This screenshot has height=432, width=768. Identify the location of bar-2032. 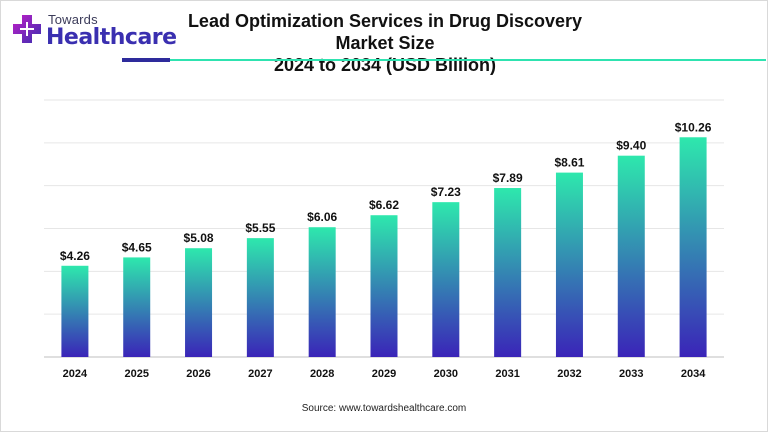
(569, 264).